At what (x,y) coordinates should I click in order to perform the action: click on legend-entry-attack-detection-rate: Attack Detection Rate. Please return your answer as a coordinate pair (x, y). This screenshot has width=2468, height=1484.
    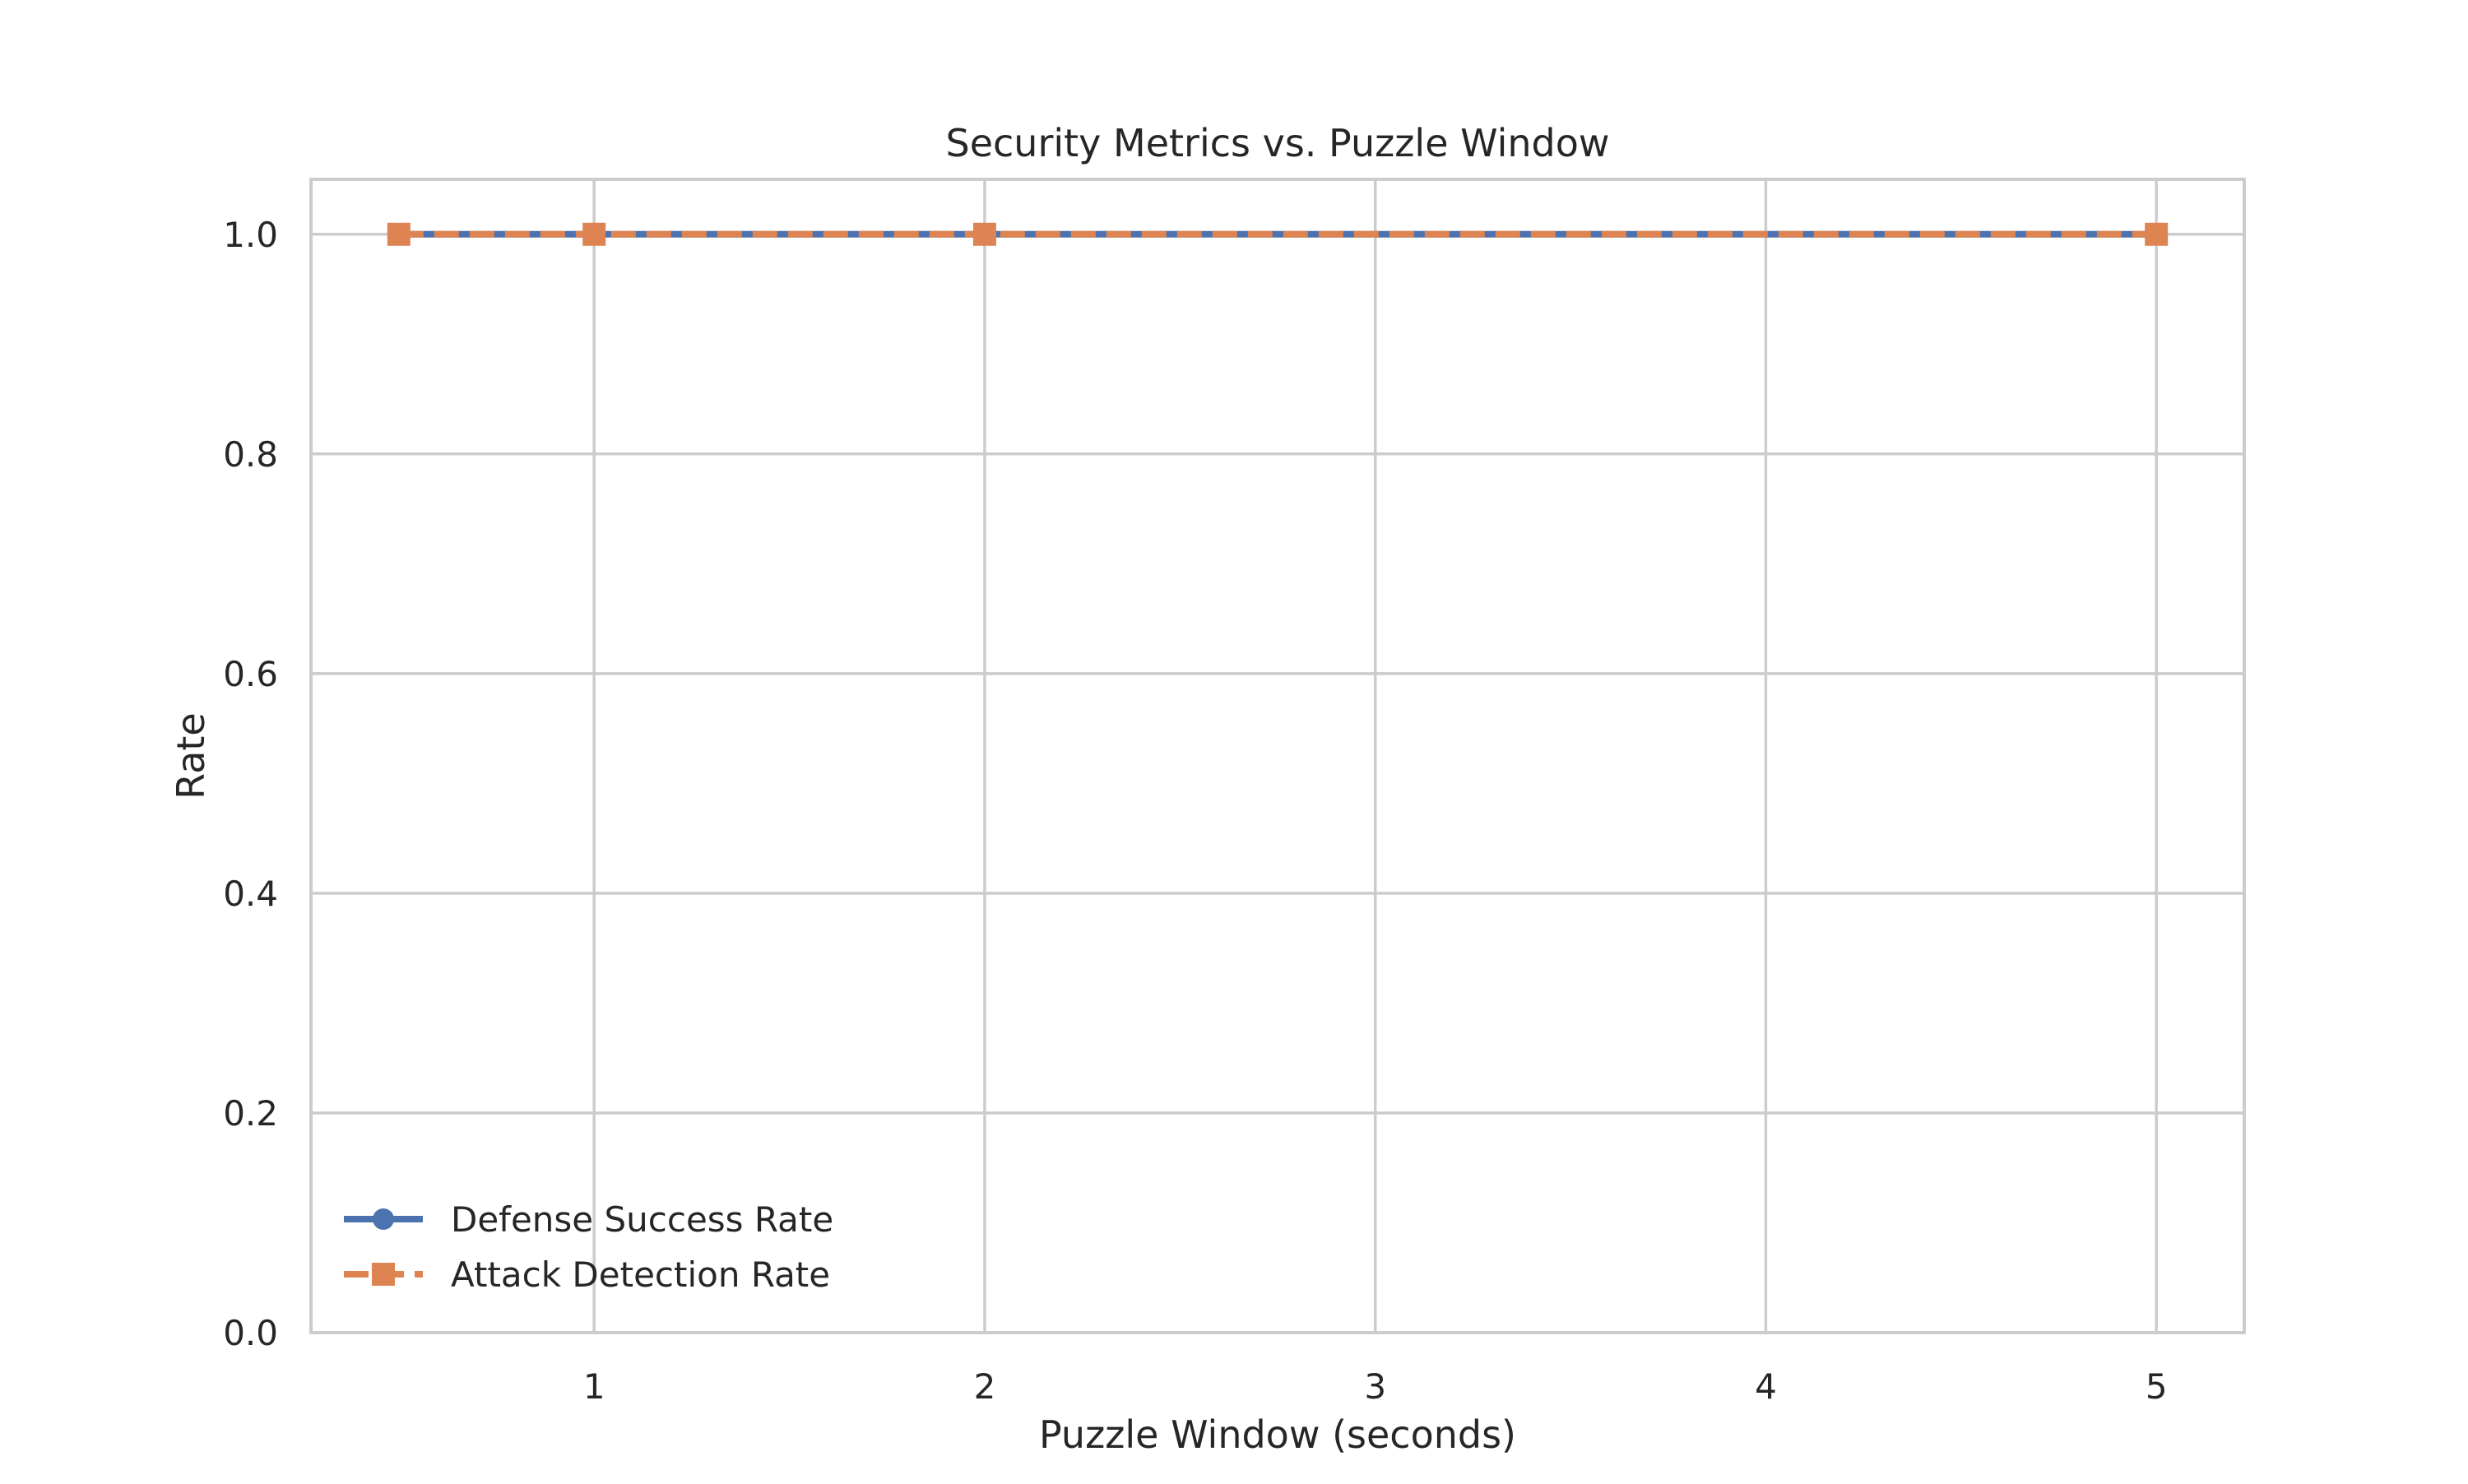
    Looking at the image, I should click on (587, 1274).